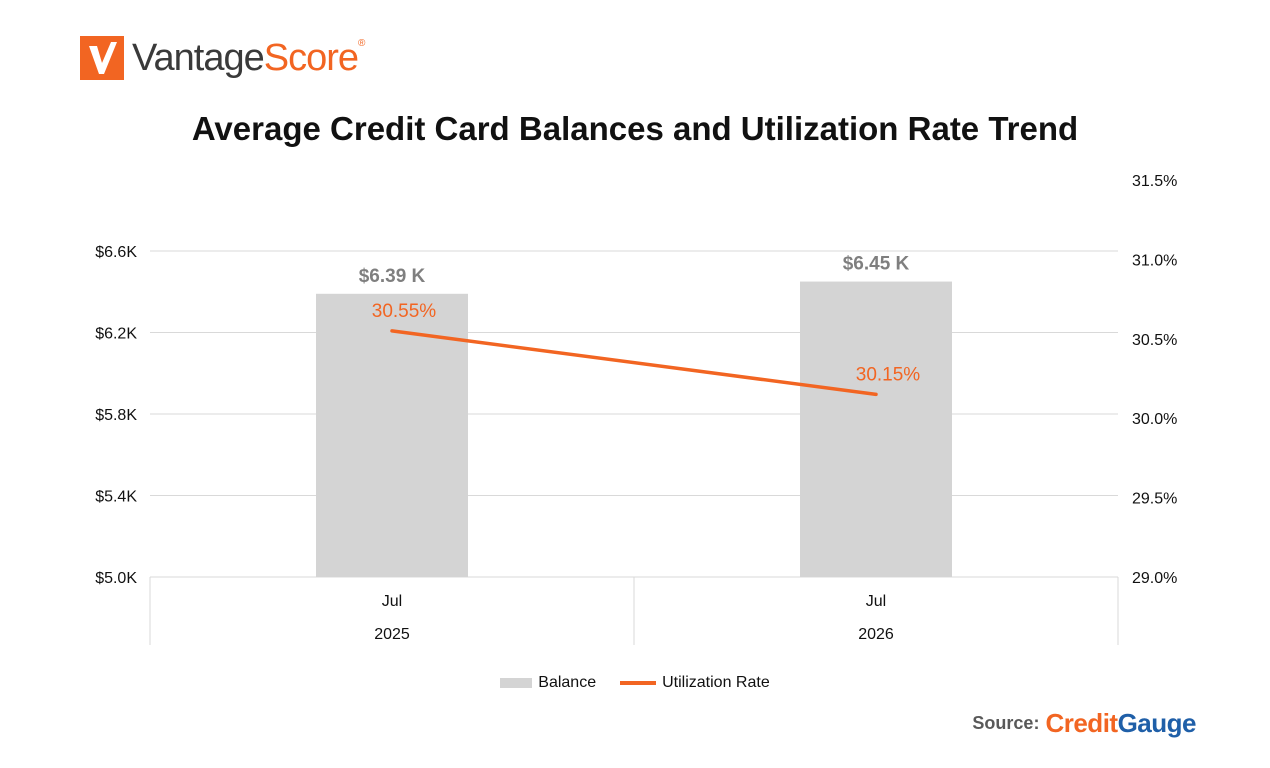 The width and height of the screenshot is (1270, 768). I want to click on utilization-line, so click(634, 363).